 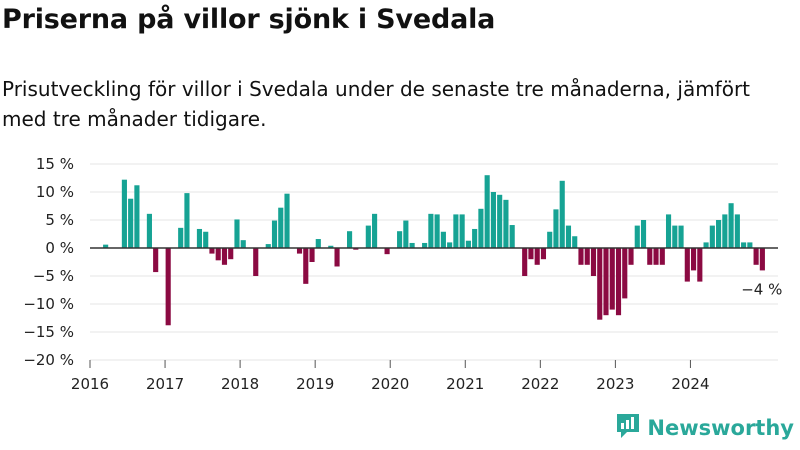 I want to click on y-tick-label: 15 %, so click(x=55, y=164).